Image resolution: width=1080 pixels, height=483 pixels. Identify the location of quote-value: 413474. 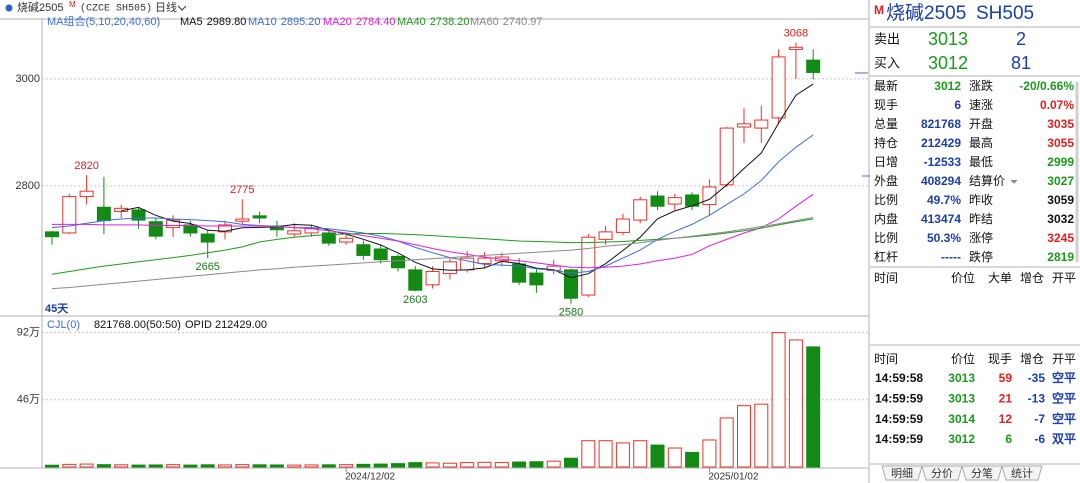
(941, 219).